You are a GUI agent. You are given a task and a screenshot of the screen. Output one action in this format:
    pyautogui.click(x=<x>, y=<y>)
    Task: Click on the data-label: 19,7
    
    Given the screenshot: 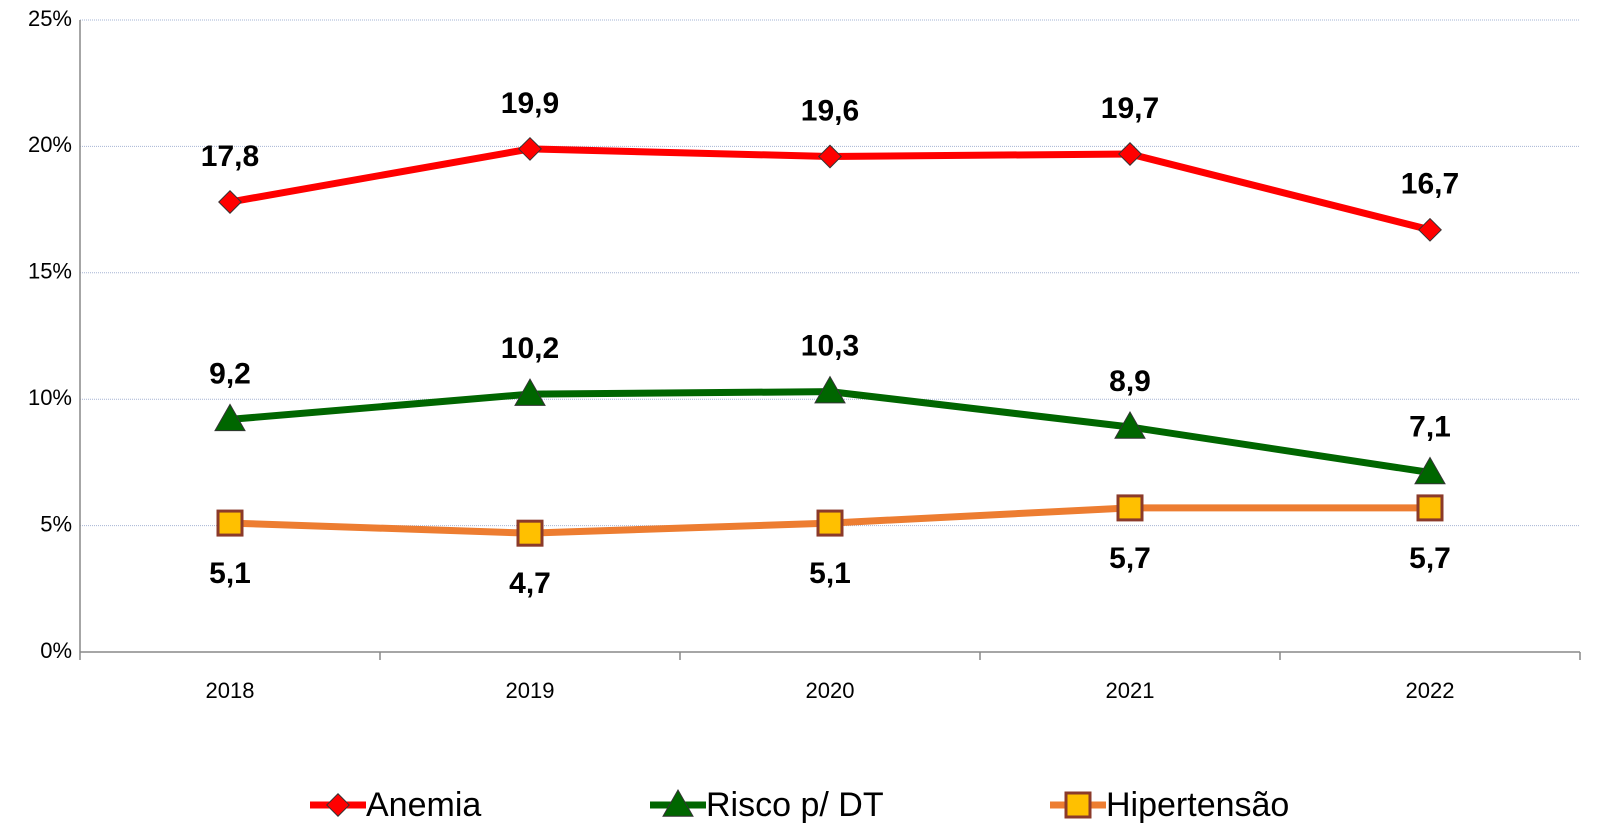 What is the action you would take?
    pyautogui.click(x=1130, y=108)
    